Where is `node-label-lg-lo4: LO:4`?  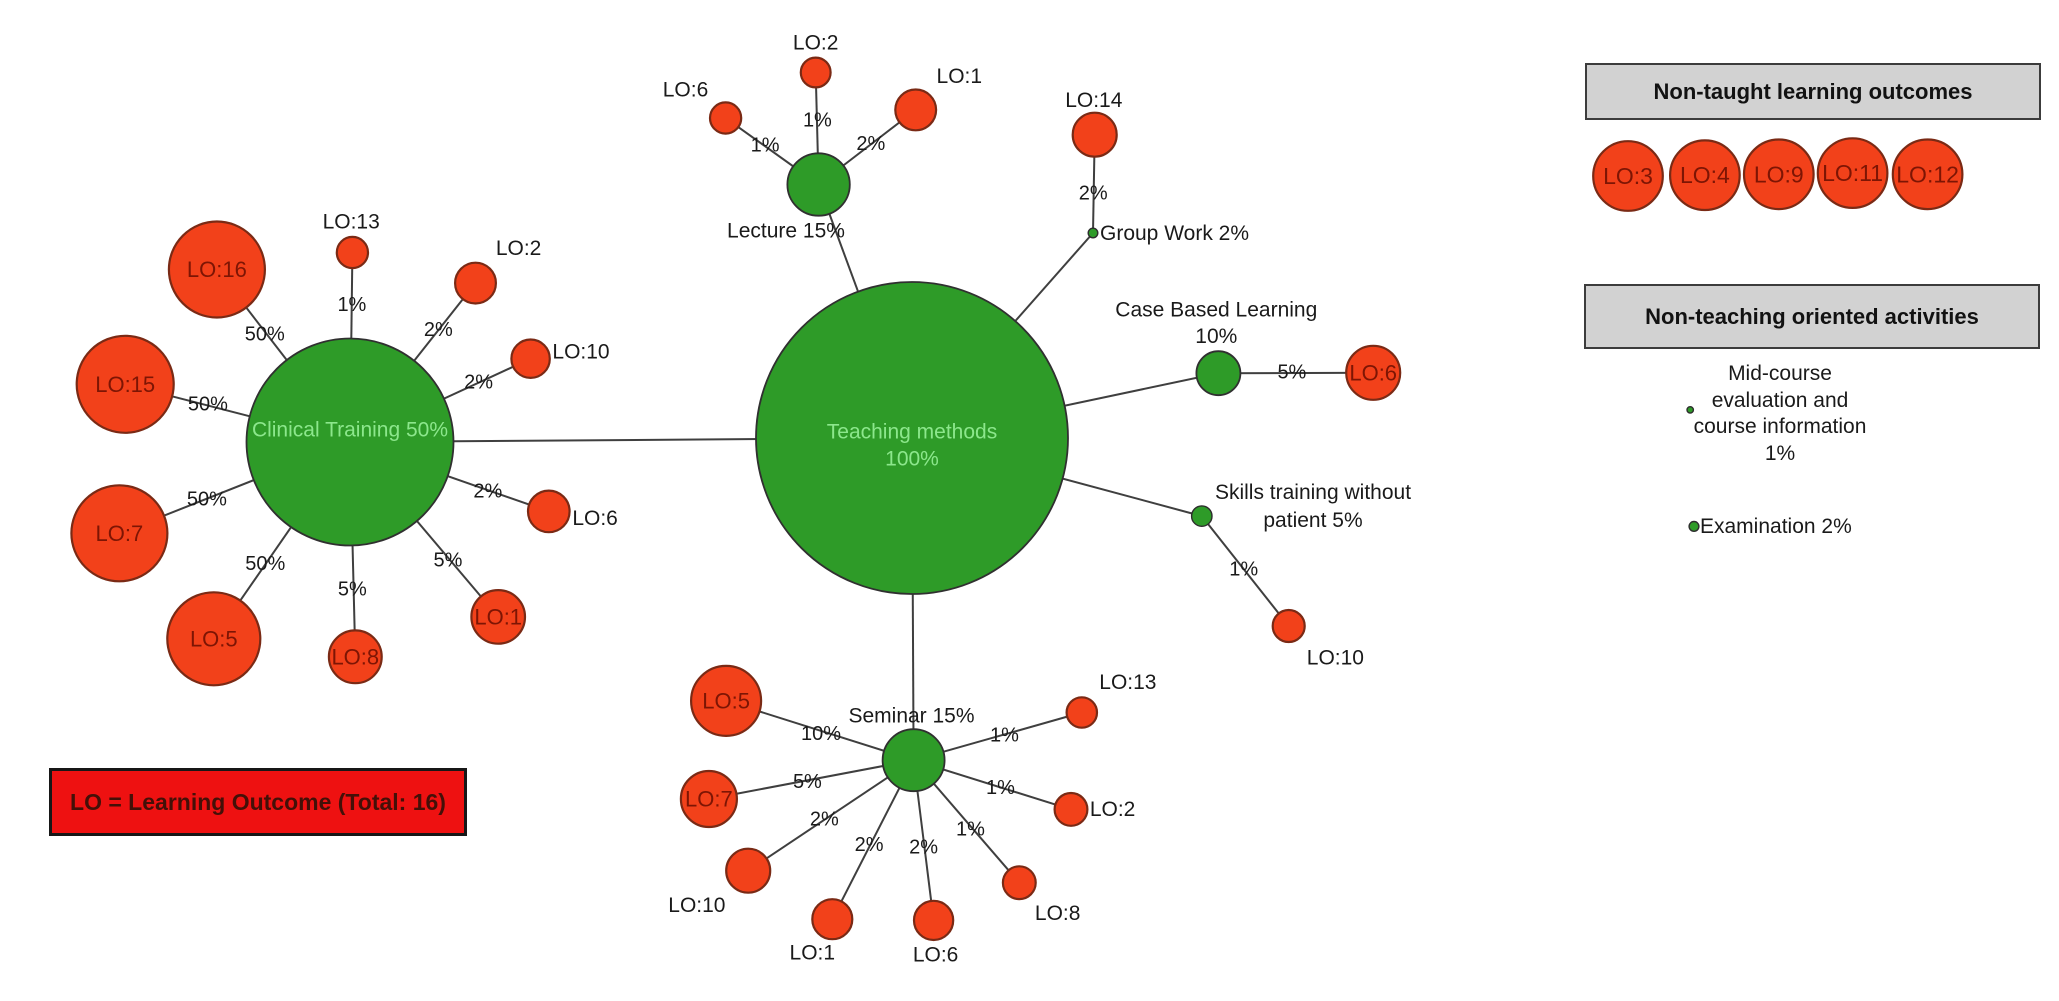
node-label-lg-lo4: LO:4 is located at coordinates (1705, 175).